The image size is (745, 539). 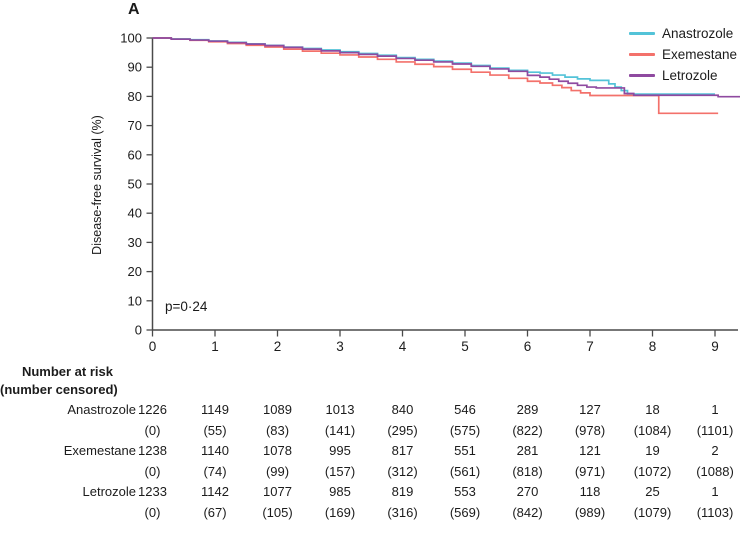 What do you see at coordinates (135, 154) in the screenshot?
I see `y-tick-label: 60` at bounding box center [135, 154].